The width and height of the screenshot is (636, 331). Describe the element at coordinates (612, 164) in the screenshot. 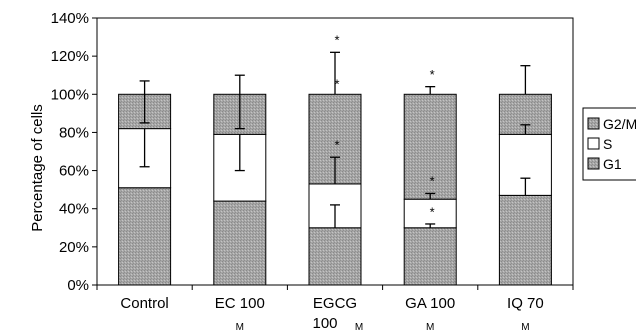

I see `legend-label: G1` at that location.